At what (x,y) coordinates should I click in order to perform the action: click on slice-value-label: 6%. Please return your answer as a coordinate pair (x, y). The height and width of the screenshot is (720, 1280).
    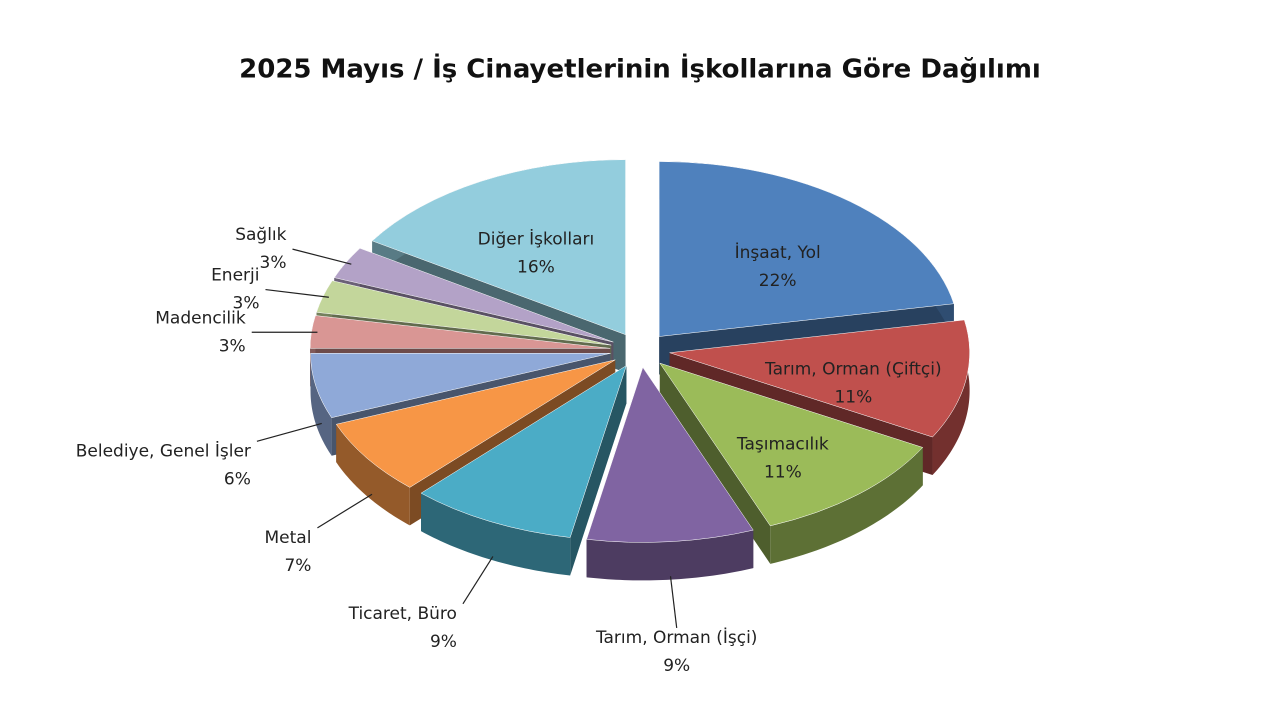
    Looking at the image, I should click on (237, 479).